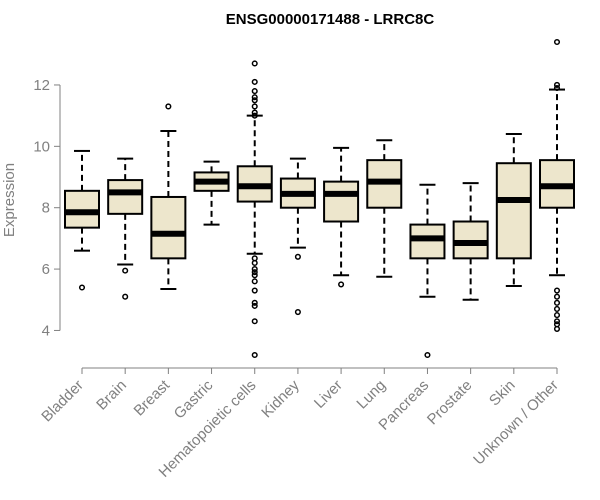 Image resolution: width=600 pixels, height=500 pixels. Describe the element at coordinates (46, 269) in the screenshot. I see `y-tick-label: 6` at that location.